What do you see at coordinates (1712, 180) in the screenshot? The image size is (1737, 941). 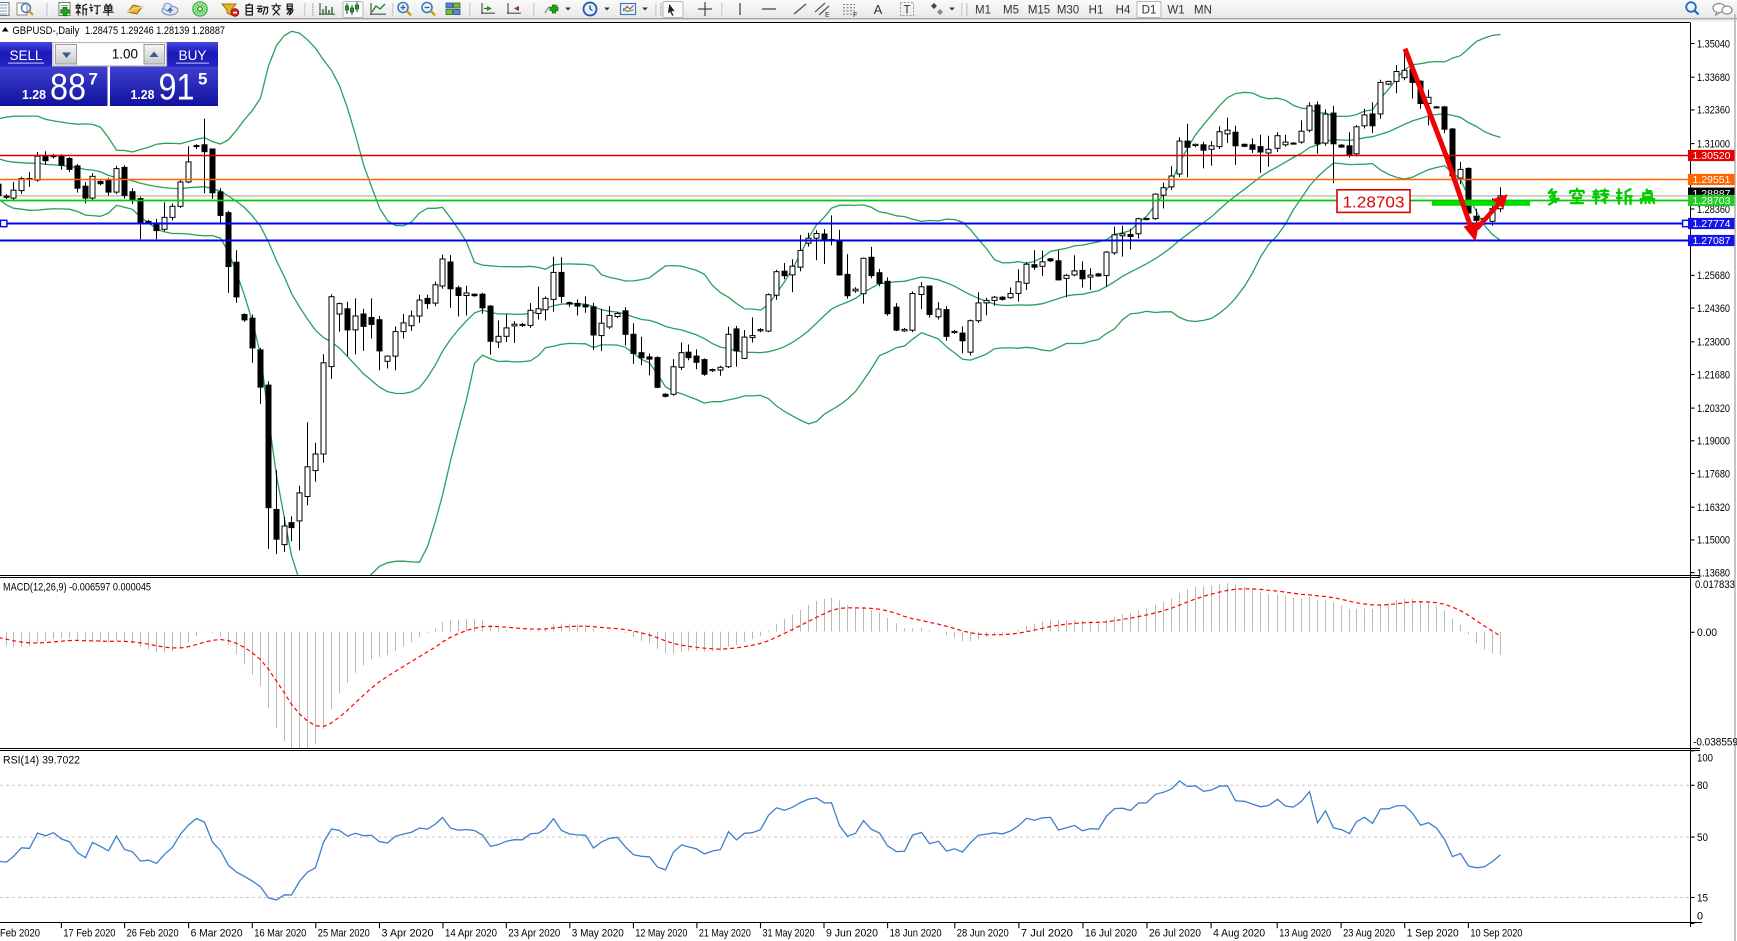 I see `svg-text: 1.29551` at bounding box center [1712, 180].